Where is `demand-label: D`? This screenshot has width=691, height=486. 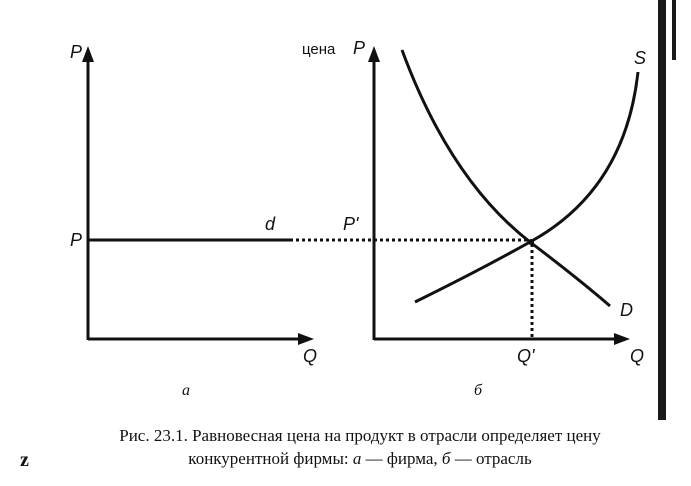 demand-label: D is located at coordinates (626, 310).